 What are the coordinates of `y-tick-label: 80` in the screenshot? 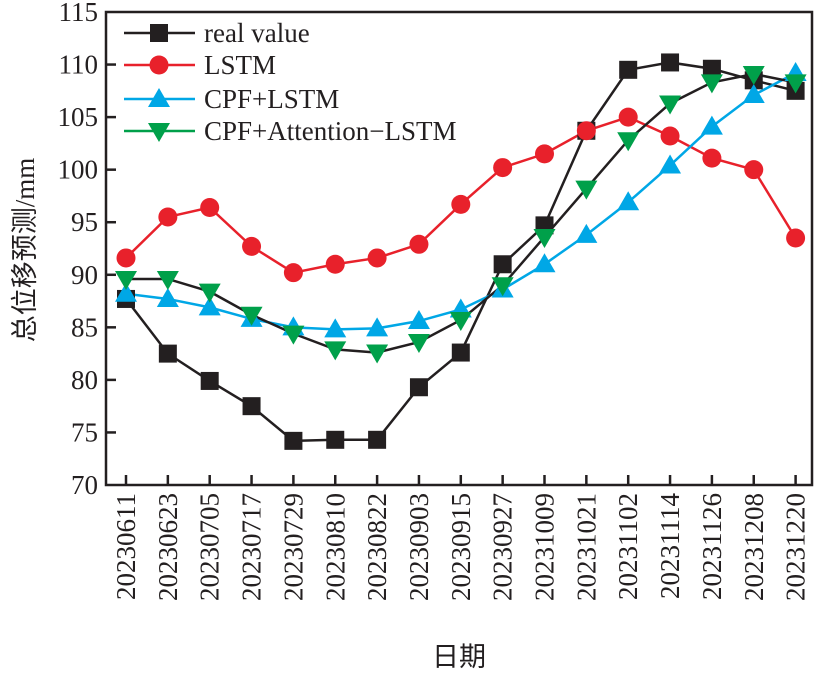 It's located at (84, 380).